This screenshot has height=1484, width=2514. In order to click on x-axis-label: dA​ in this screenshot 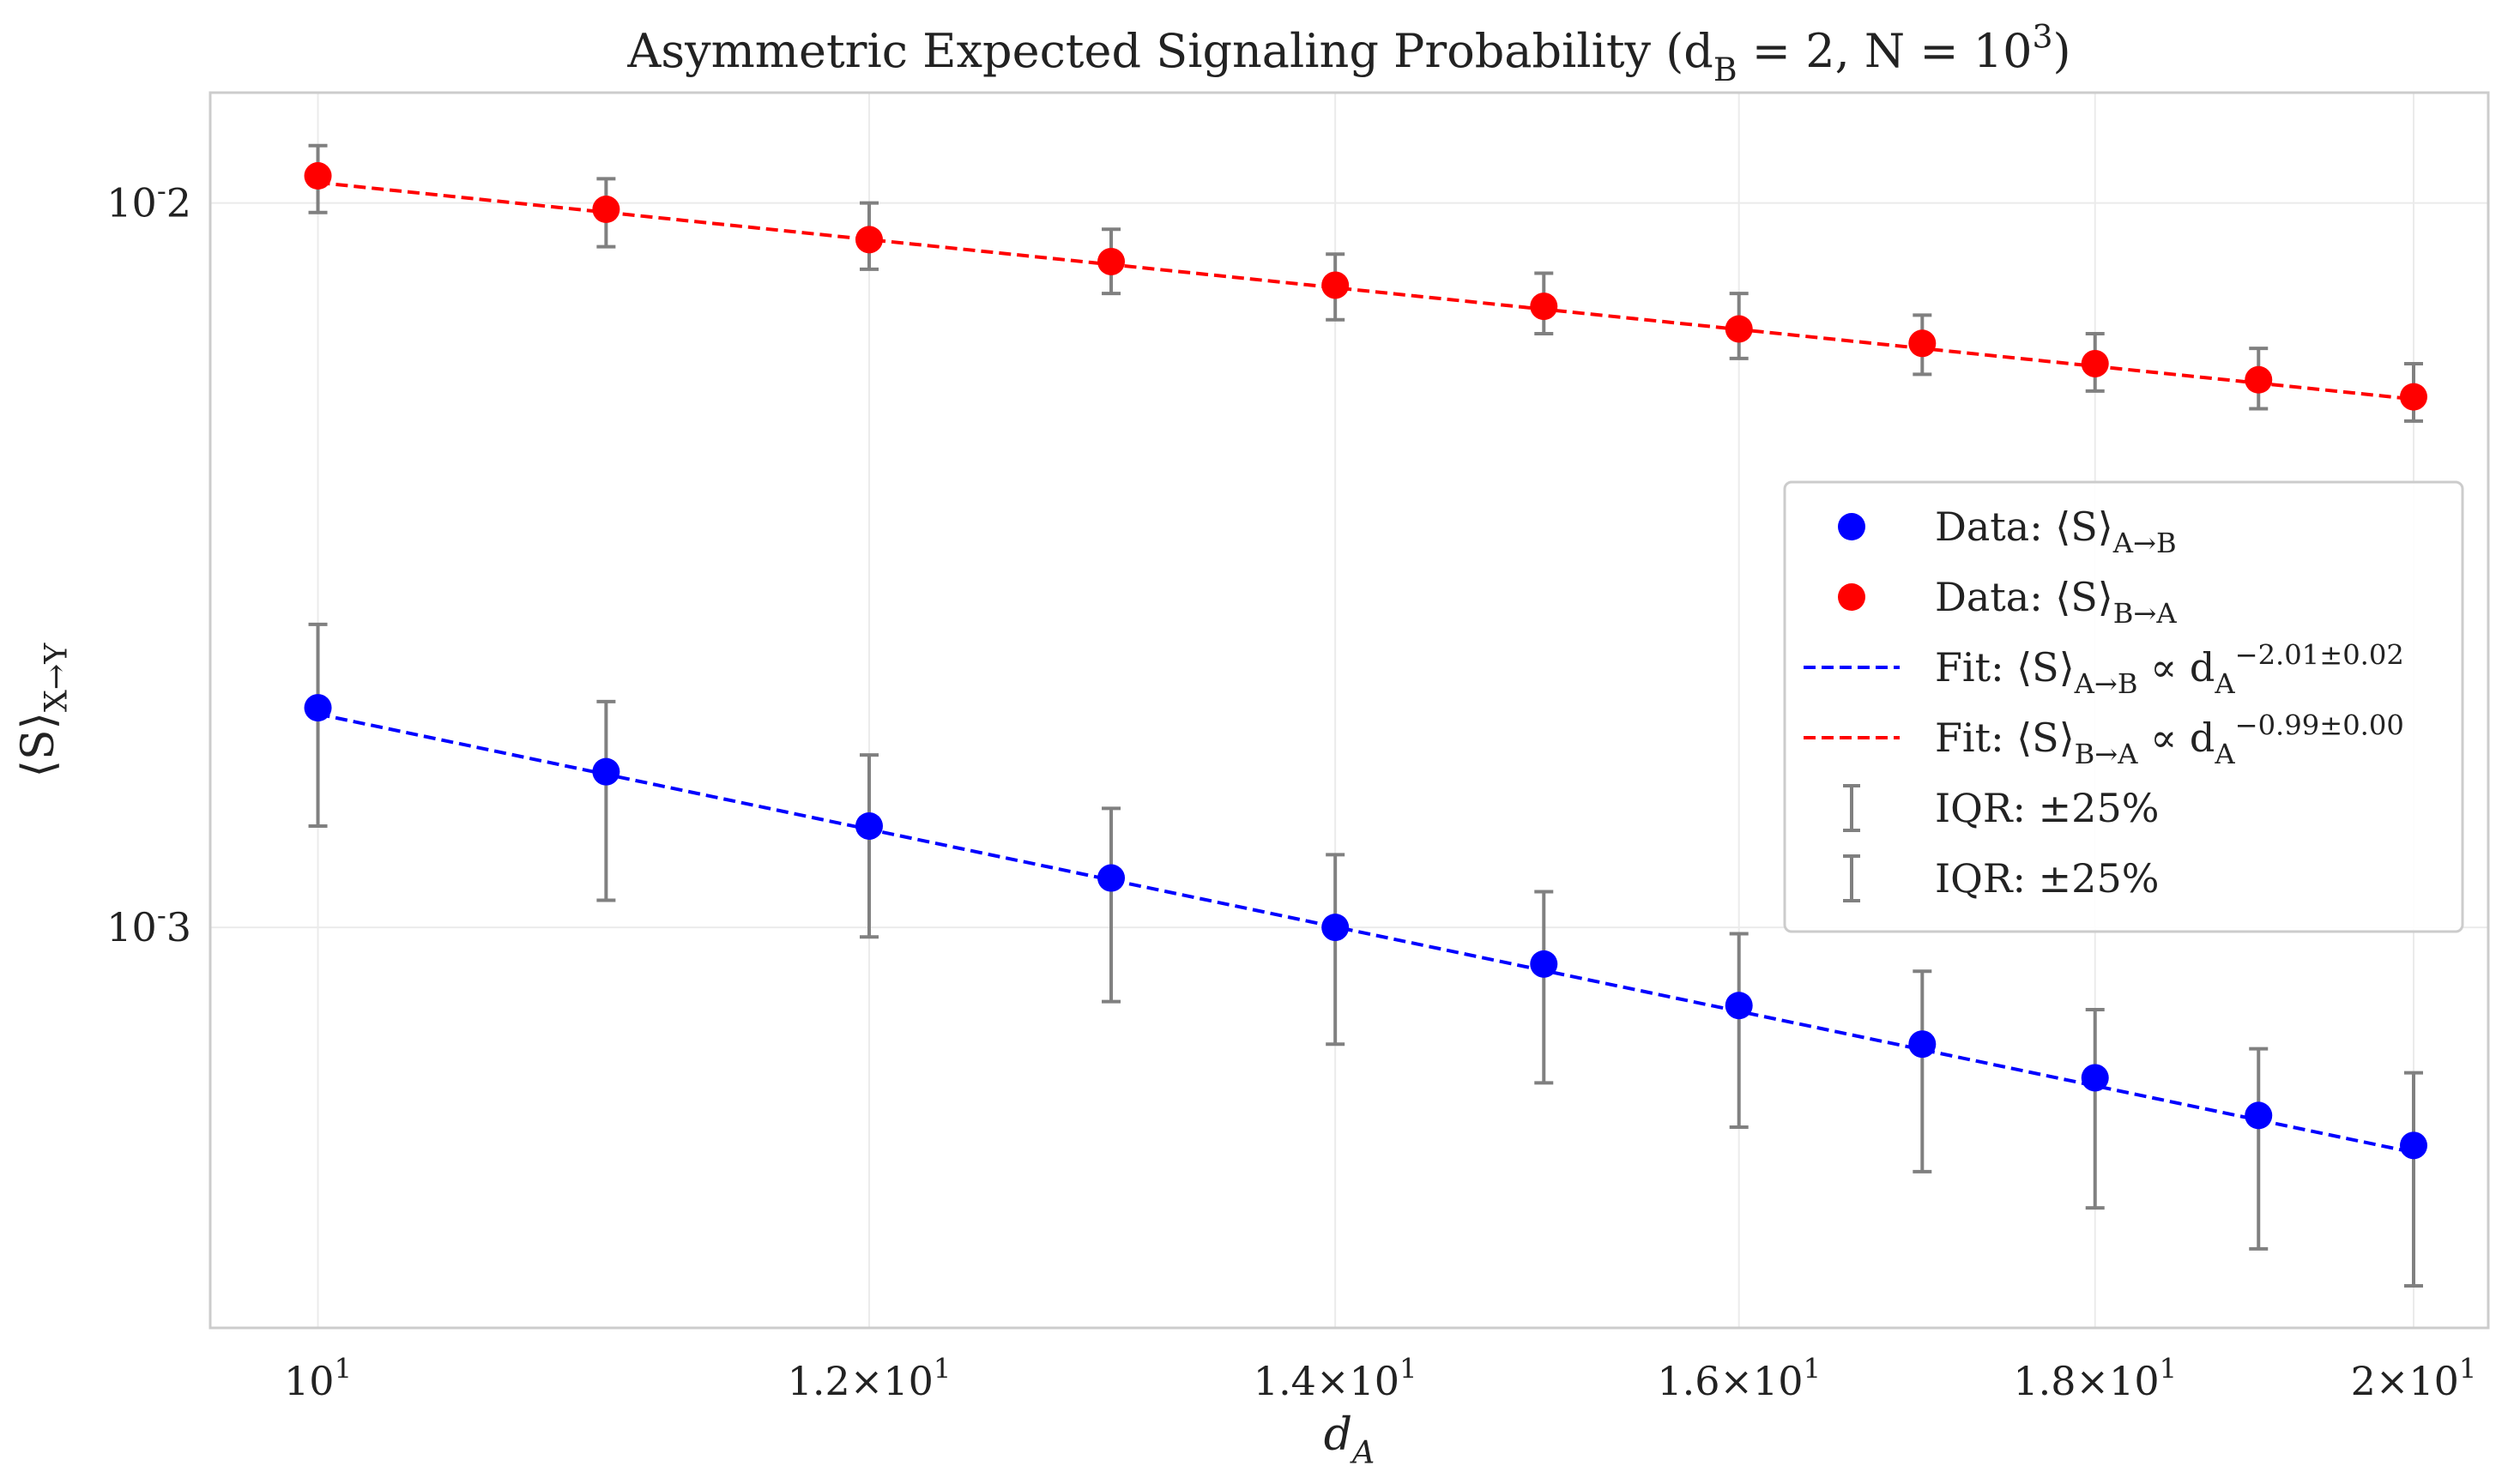, I will do `click(1349, 1440)`.